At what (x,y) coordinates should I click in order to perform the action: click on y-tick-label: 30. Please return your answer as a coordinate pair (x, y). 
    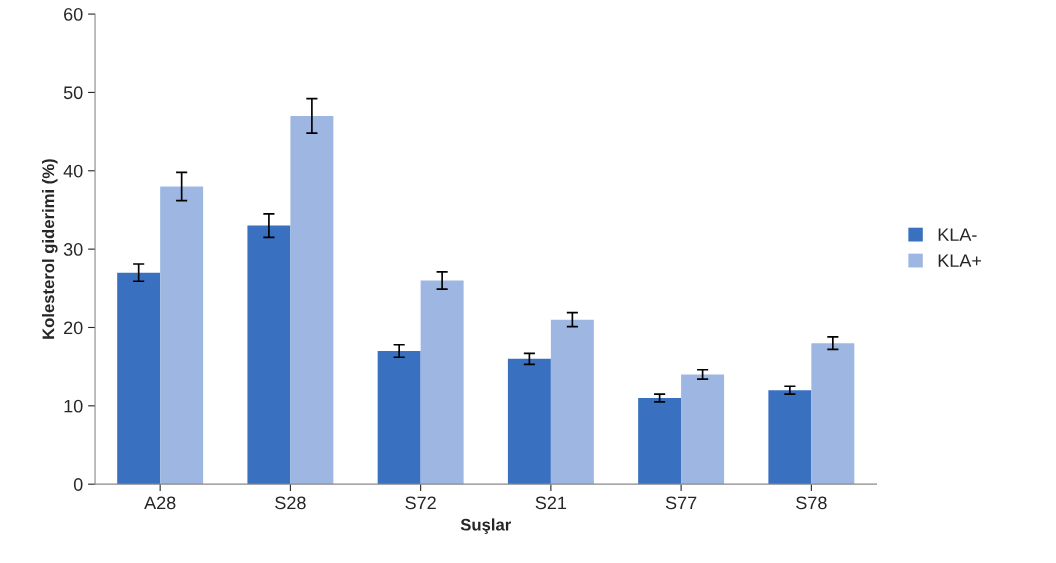
    Looking at the image, I should click on (73, 249).